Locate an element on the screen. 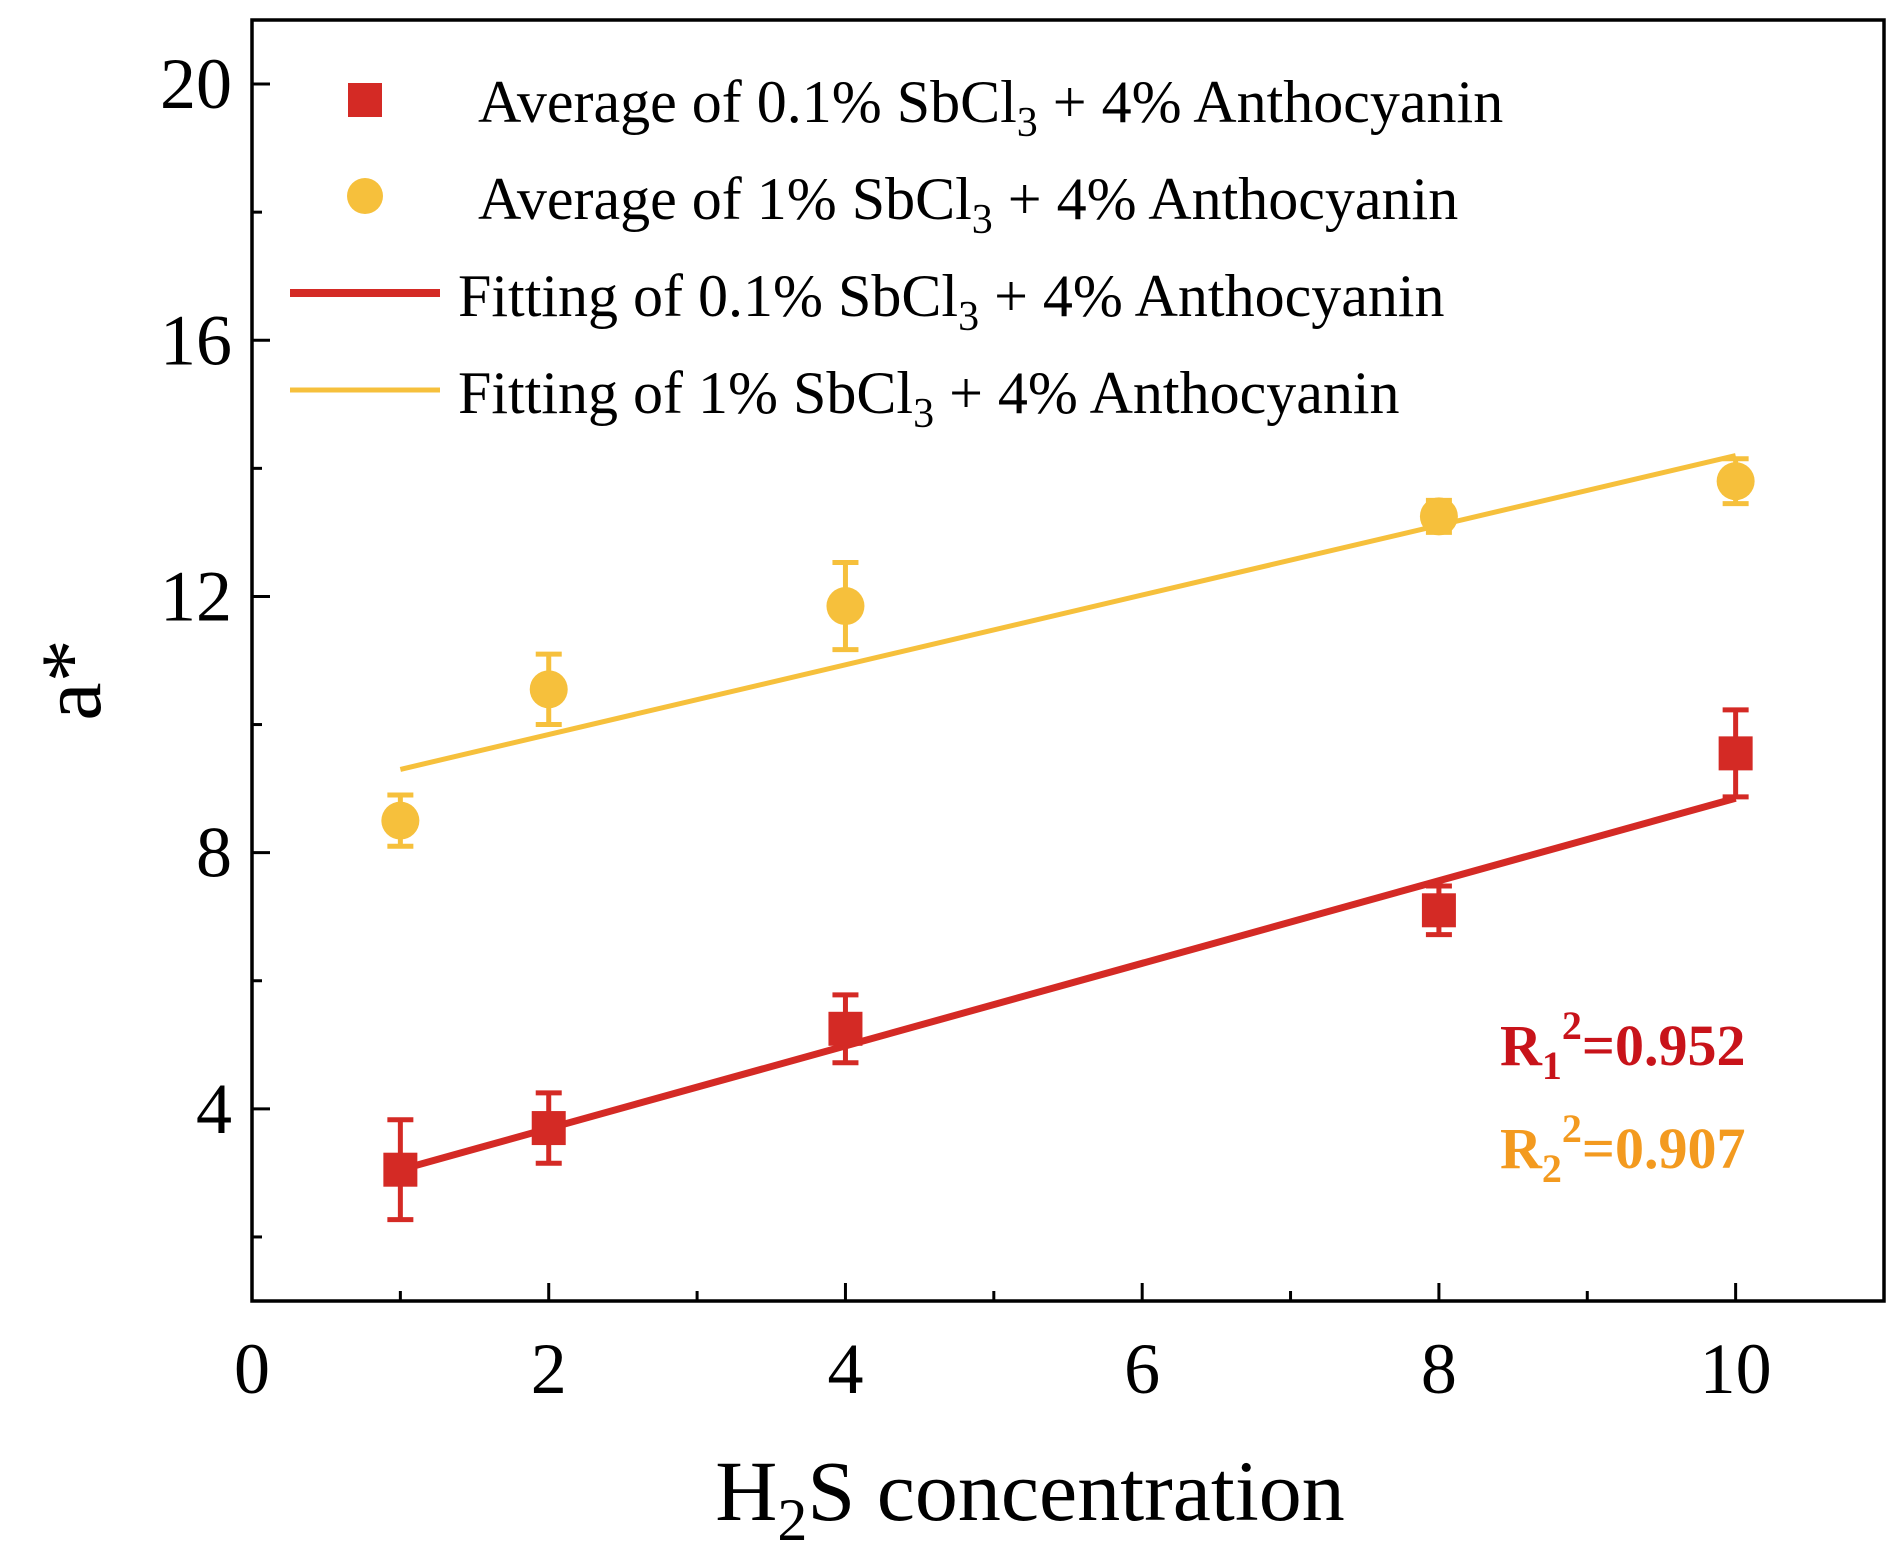 The height and width of the screenshot is (1550, 1896). y-tick-label: 16 is located at coordinates (196, 340).